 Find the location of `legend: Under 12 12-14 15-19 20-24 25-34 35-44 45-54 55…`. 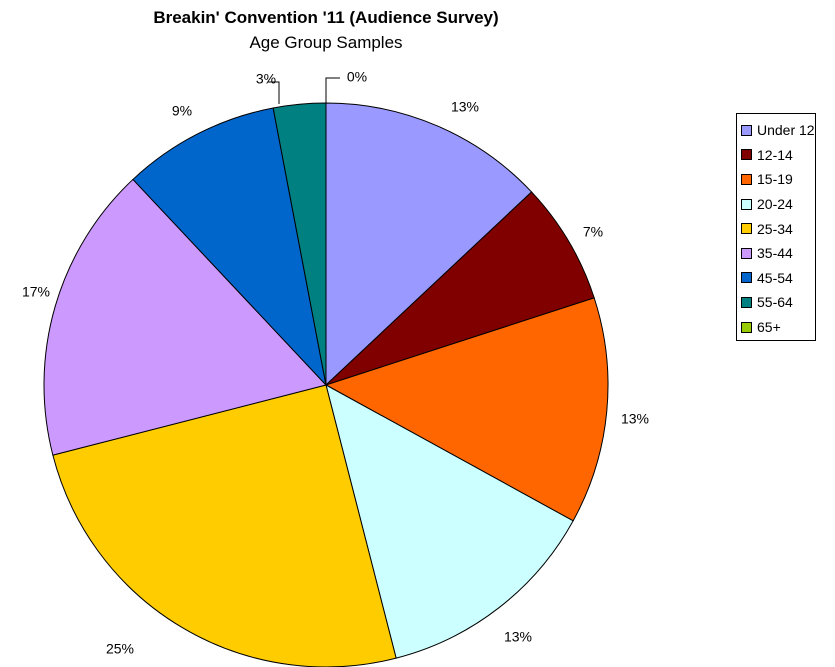

legend: Under 12 12-14 15-19 20-24 25-34 35-44 45-54 55… is located at coordinates (776, 227).